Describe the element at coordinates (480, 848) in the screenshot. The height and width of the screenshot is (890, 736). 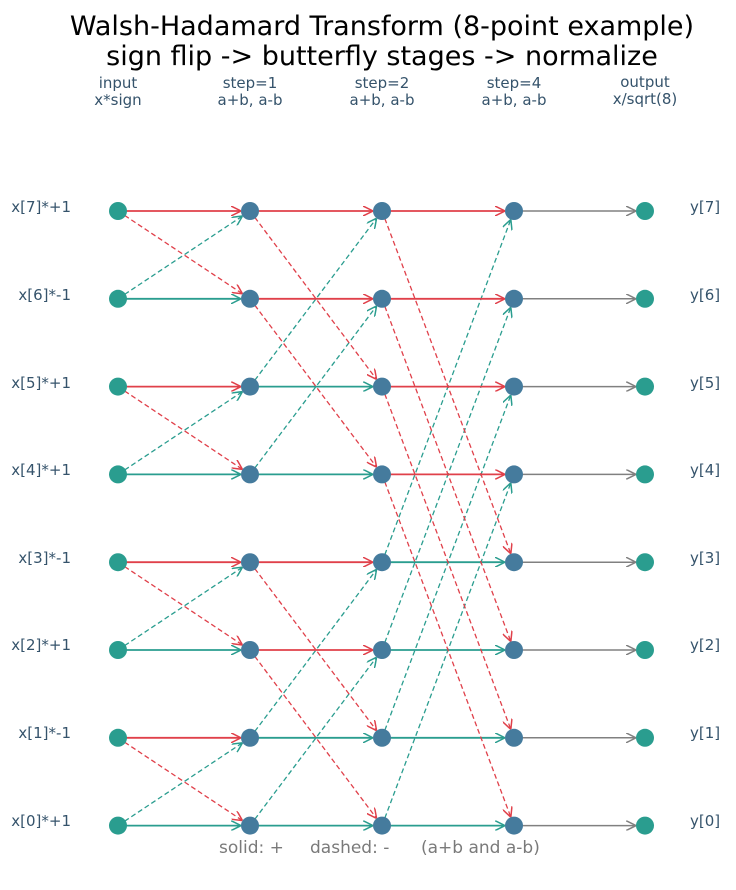
I see `legend-note: (a+b and a-b)` at that location.